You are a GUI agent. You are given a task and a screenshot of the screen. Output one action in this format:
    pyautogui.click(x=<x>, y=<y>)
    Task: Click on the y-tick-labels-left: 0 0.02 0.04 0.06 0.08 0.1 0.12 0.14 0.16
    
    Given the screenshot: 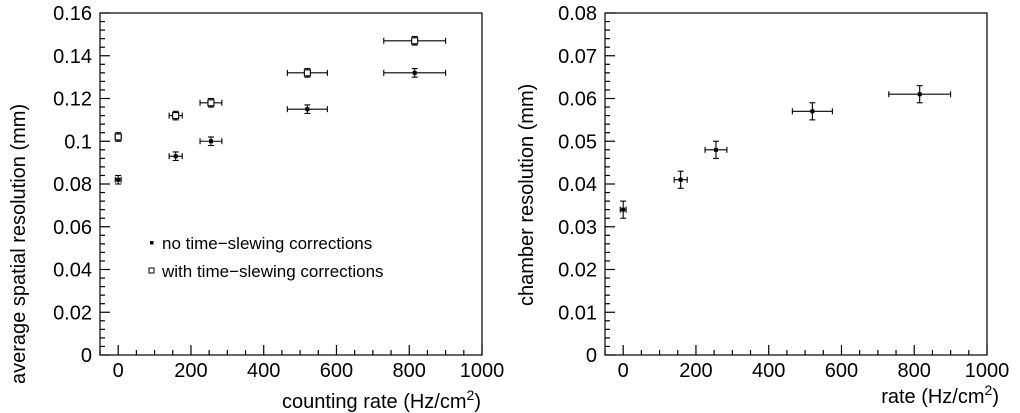 What is the action you would take?
    pyautogui.click(x=72, y=185)
    